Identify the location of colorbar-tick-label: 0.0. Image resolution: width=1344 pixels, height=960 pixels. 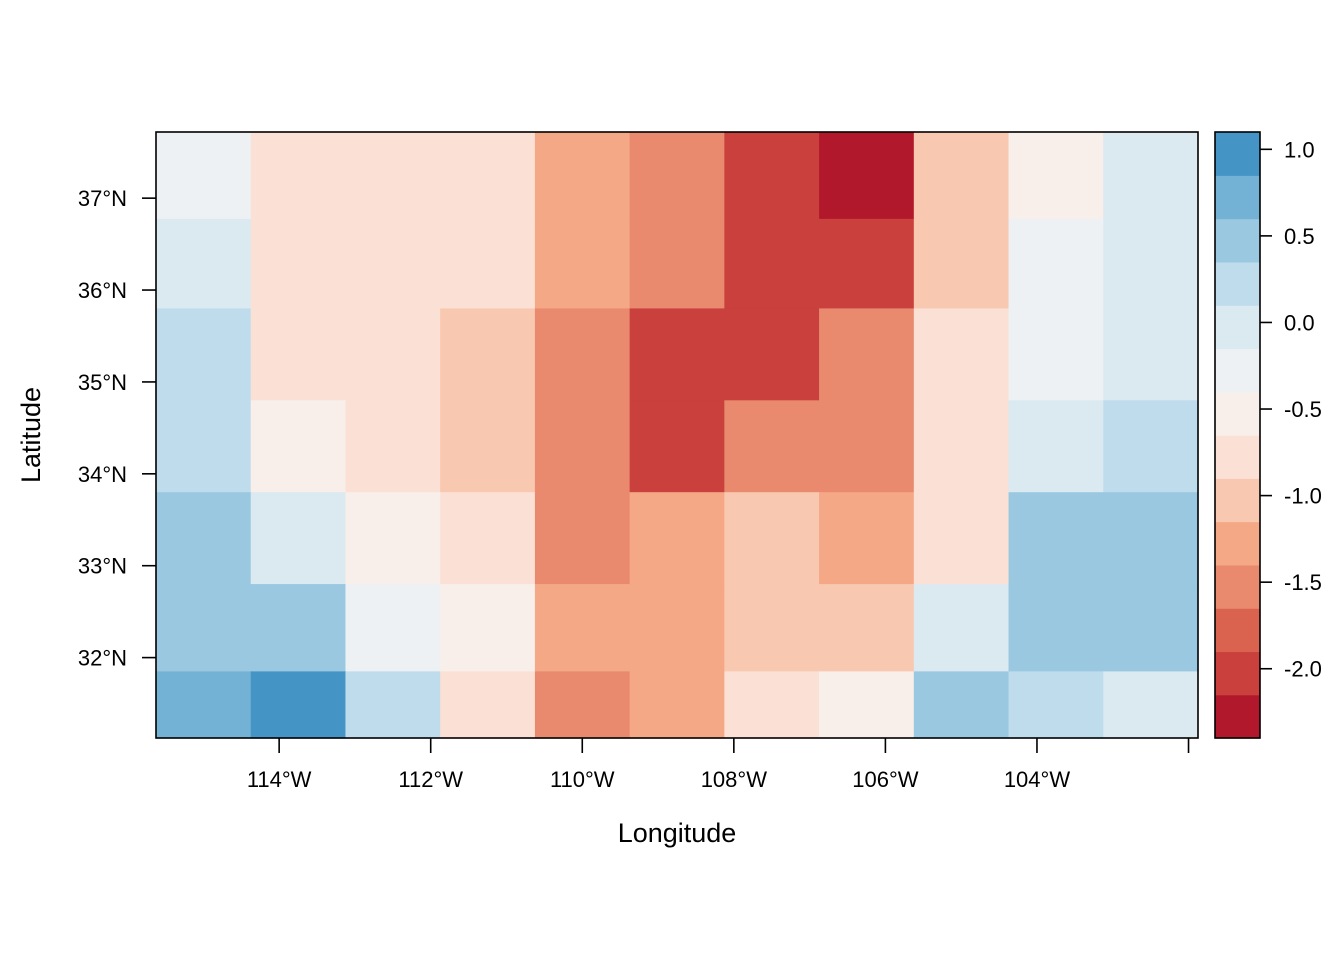
(1299, 322).